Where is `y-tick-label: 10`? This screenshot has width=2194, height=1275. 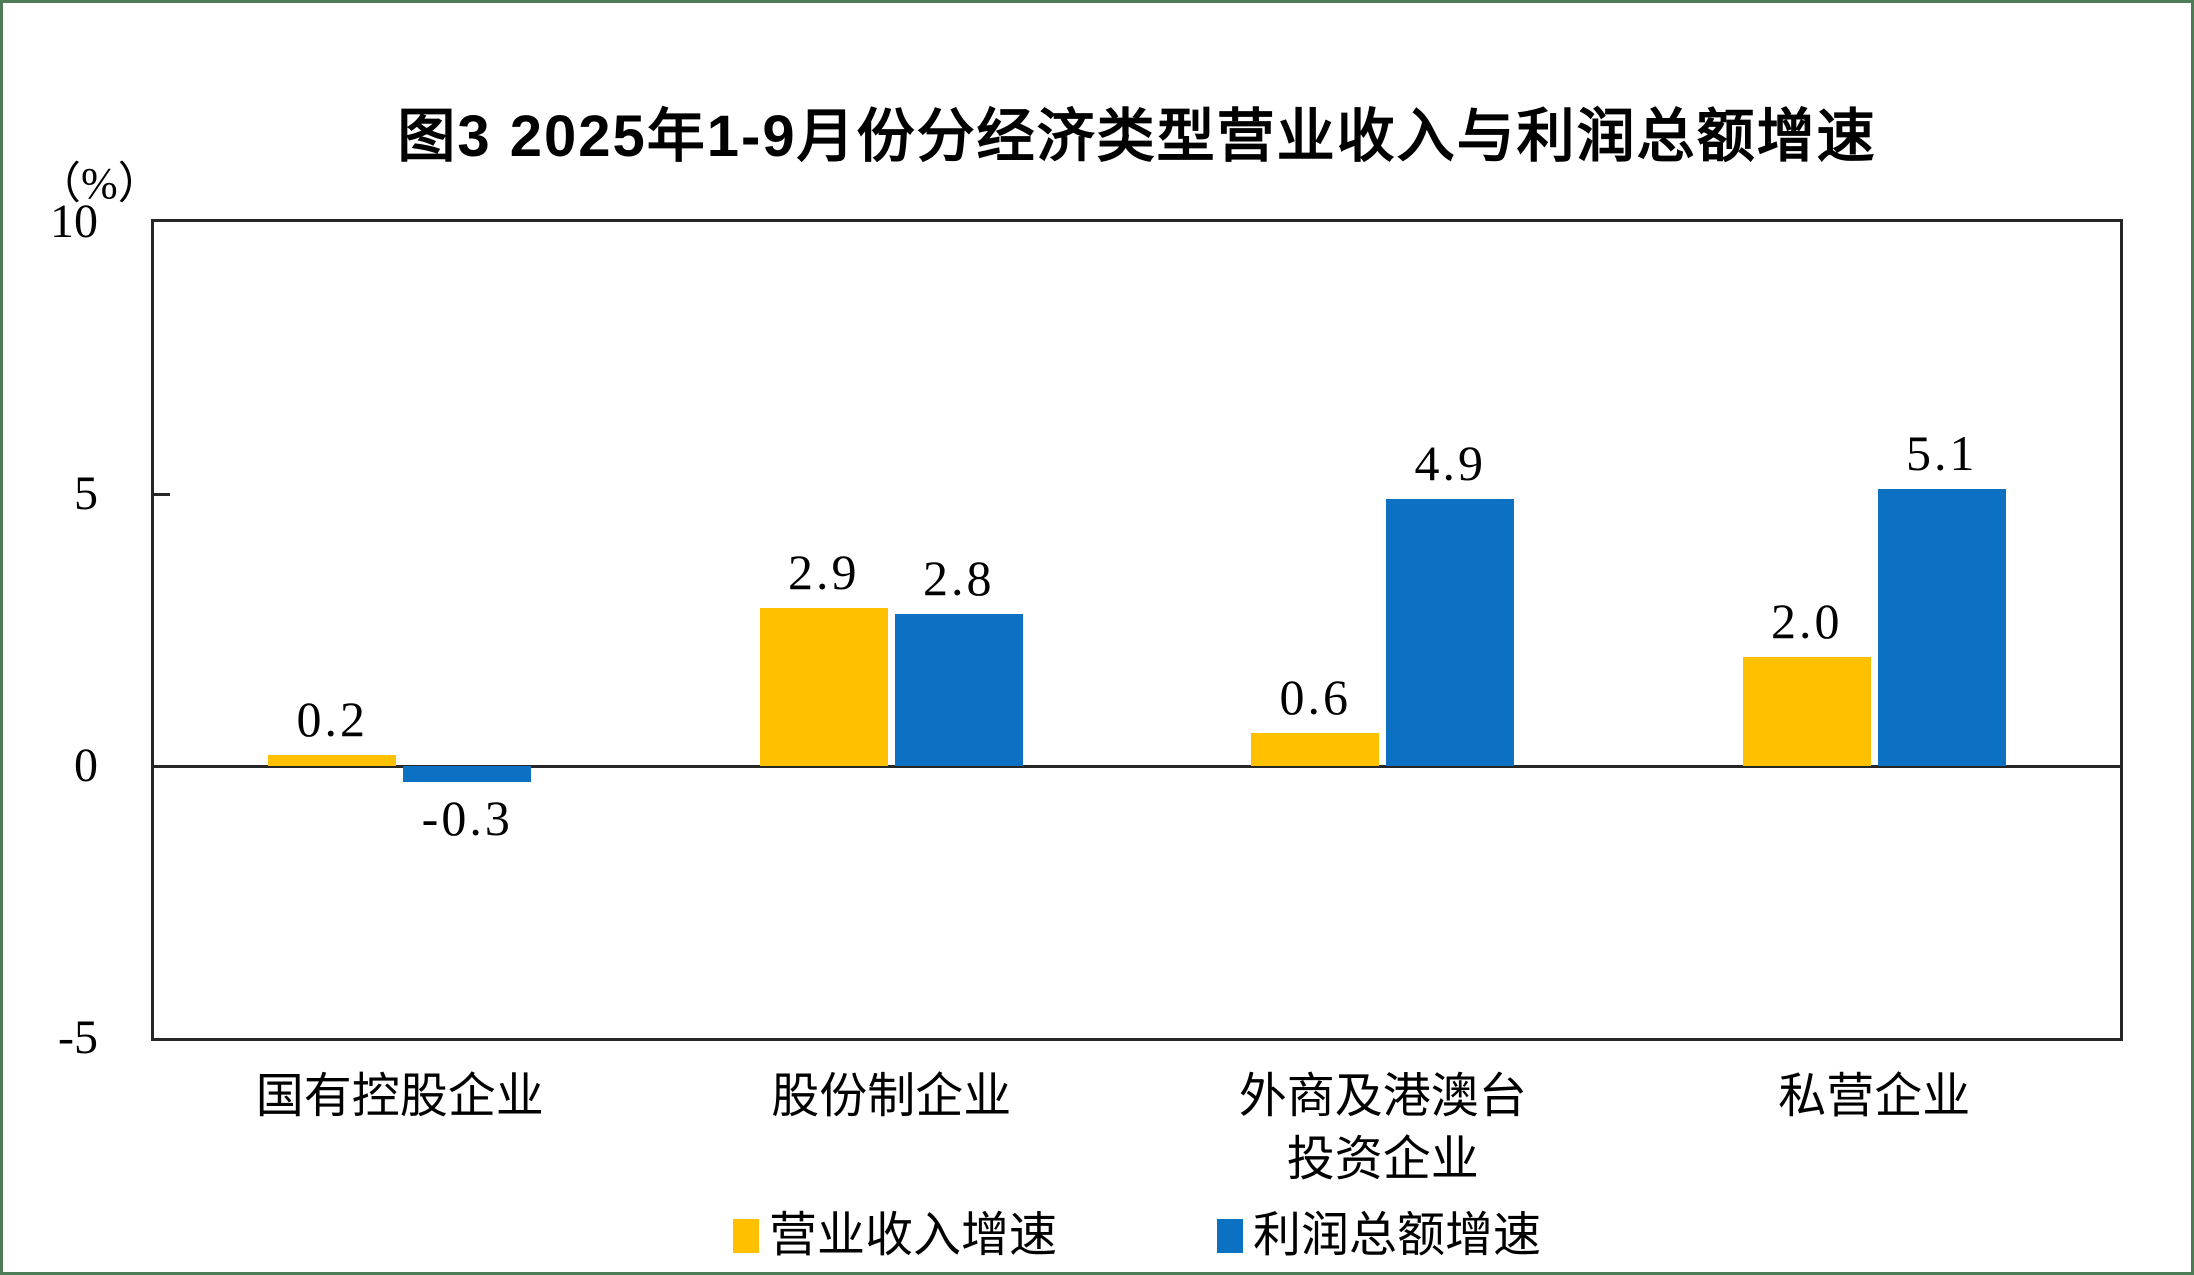
y-tick-label: 10 is located at coordinates (74, 221).